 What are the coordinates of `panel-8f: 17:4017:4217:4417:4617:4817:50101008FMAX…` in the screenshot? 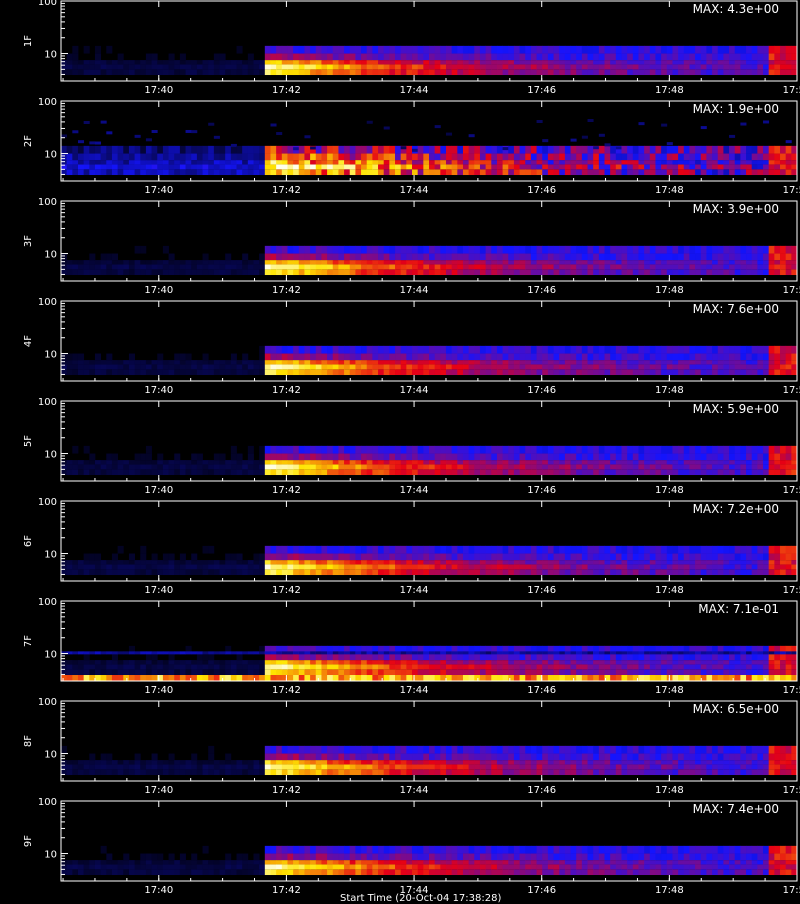 It's located at (411, 746).